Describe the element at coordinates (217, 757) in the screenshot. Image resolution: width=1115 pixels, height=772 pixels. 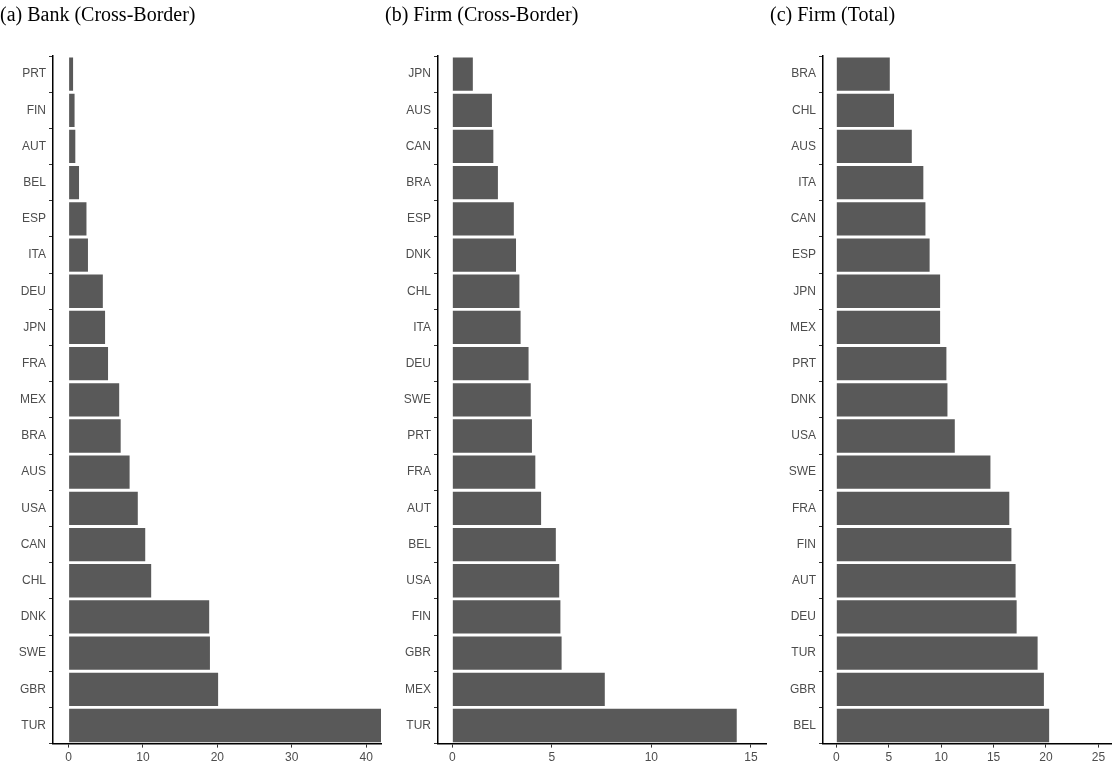
I see `x-tick-label: 20` at that location.